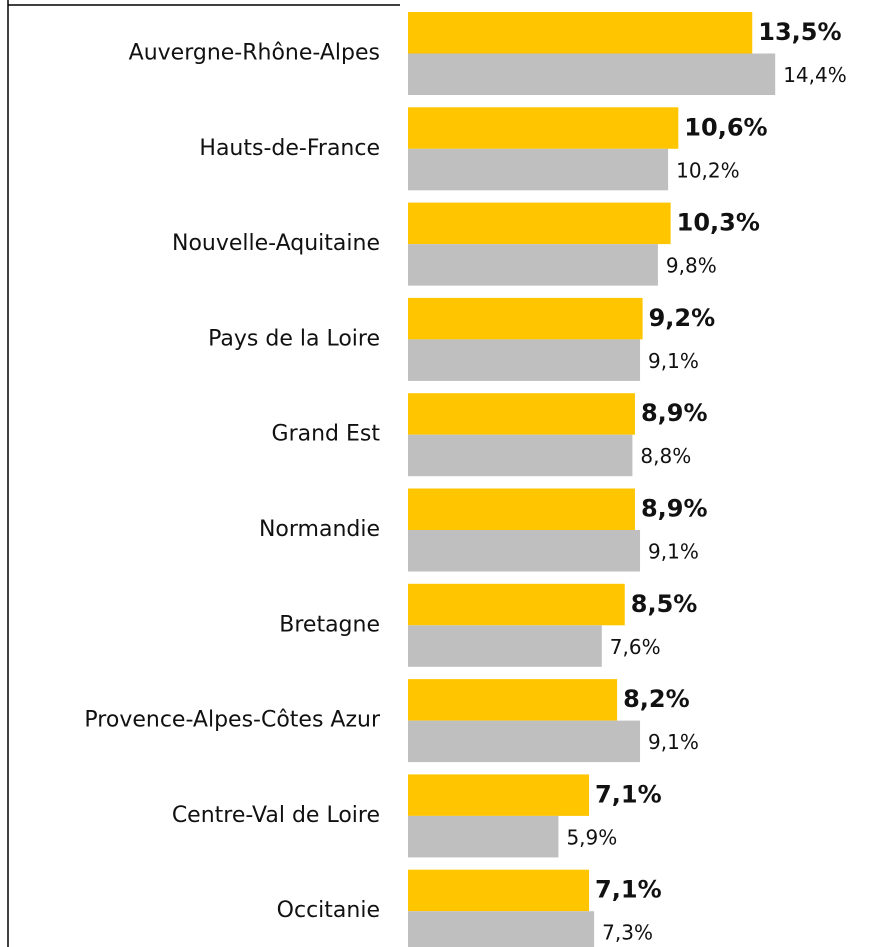 The image size is (882, 947). Describe the element at coordinates (289, 148) in the screenshot. I see `category-label: Hauts-de-France` at that location.